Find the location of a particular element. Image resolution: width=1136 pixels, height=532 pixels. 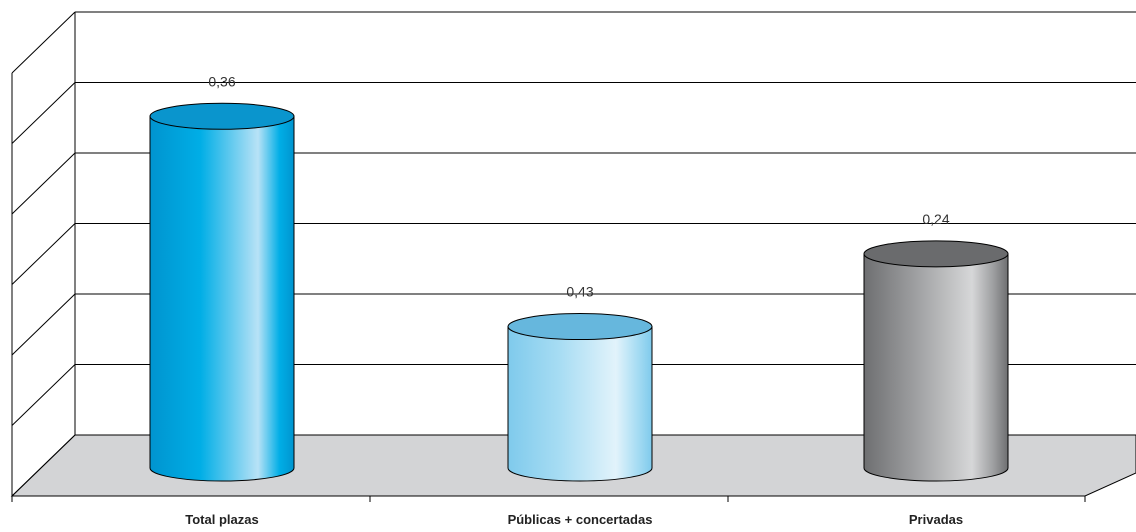

data-label: 0,43 is located at coordinates (579, 292).